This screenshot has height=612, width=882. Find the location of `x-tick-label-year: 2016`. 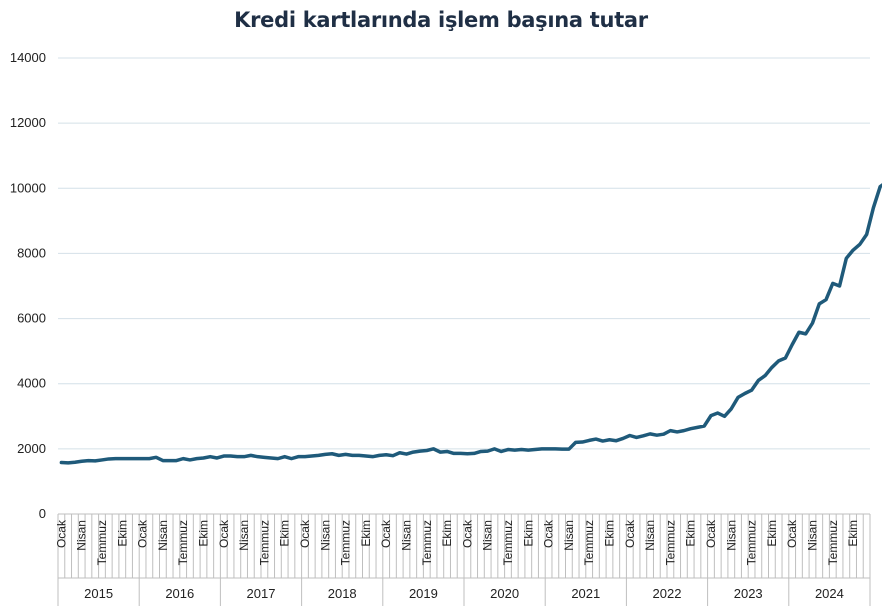

x-tick-label-year: 2016 is located at coordinates (179, 593).